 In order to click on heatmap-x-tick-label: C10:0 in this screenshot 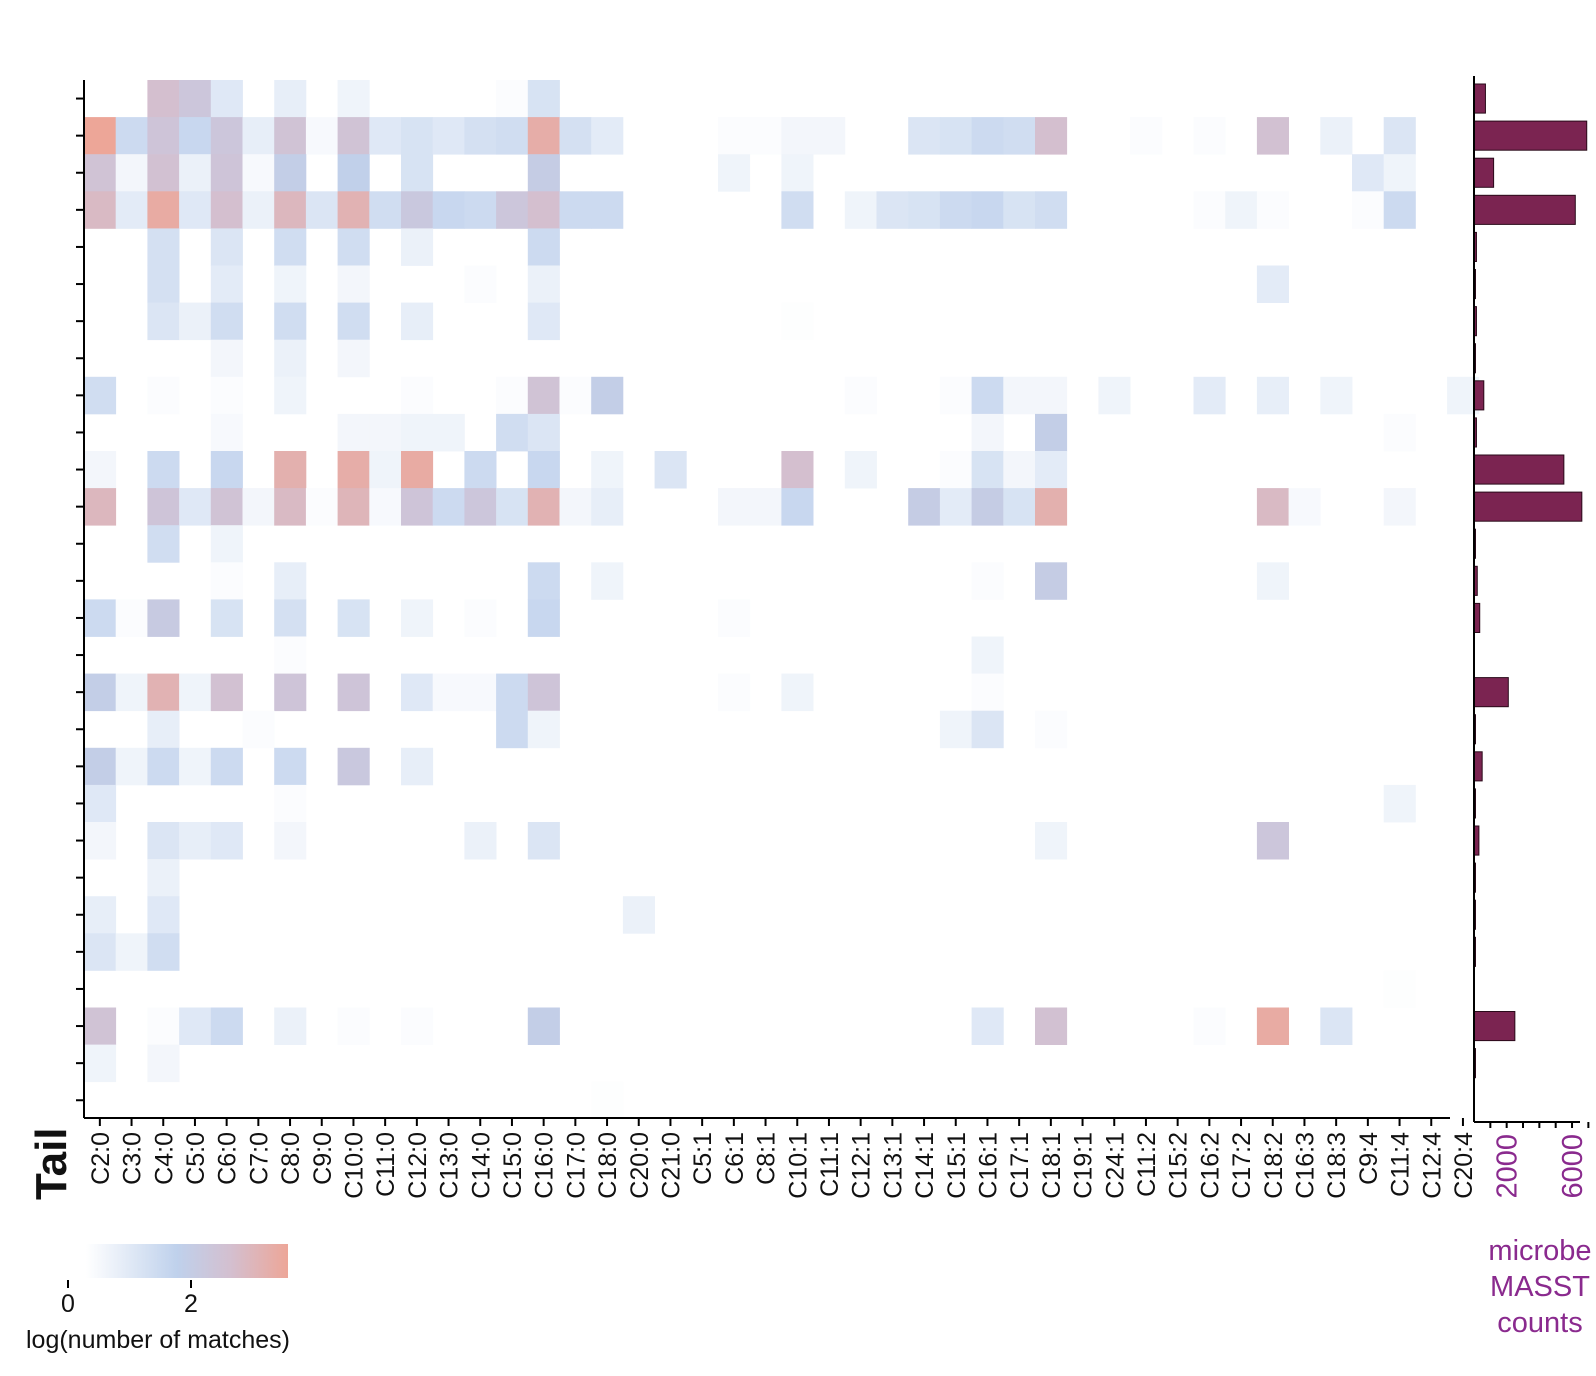, I will do `click(354, 1165)`.